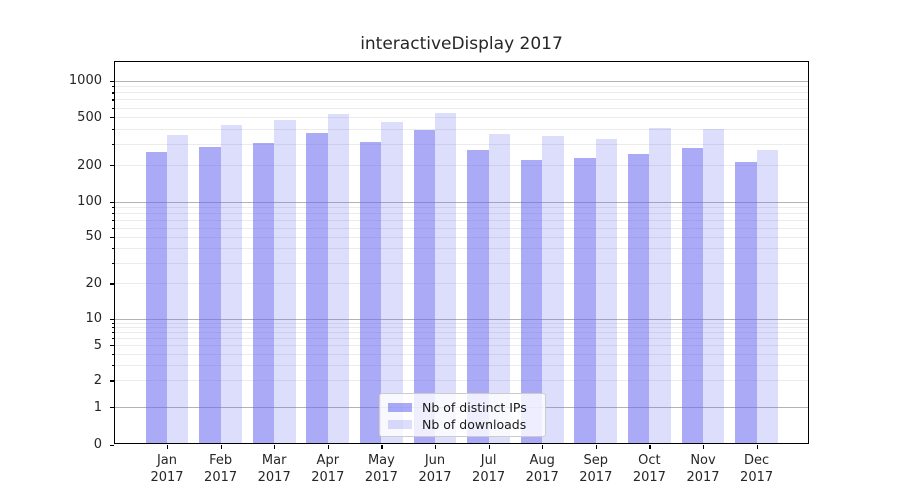 This screenshot has width=900, height=500. I want to click on legend-label: Nb of distinct IPs, so click(474, 407).